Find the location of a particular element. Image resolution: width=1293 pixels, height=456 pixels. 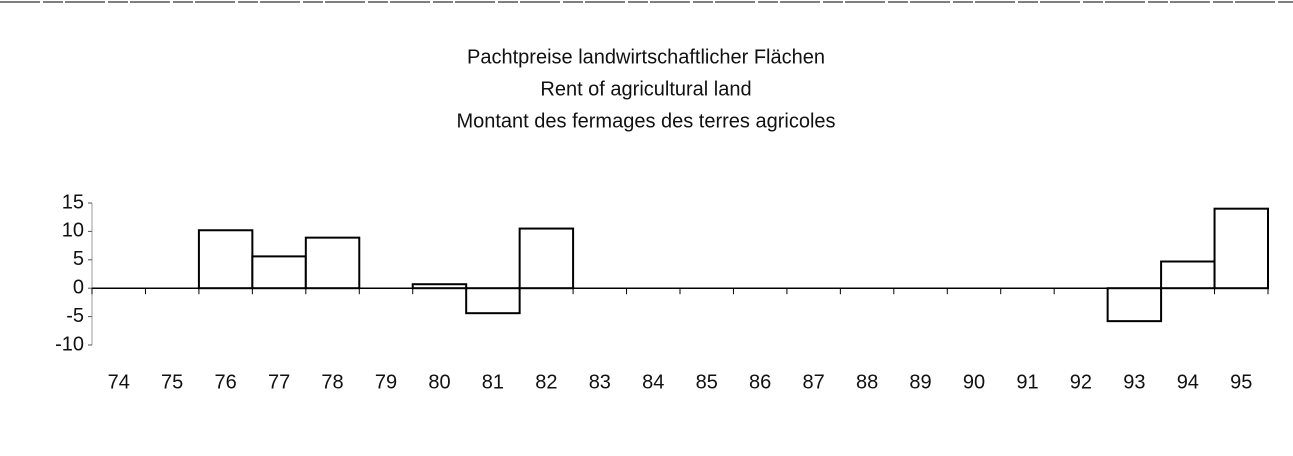

y-tick-label: 5 is located at coordinates (78, 259).